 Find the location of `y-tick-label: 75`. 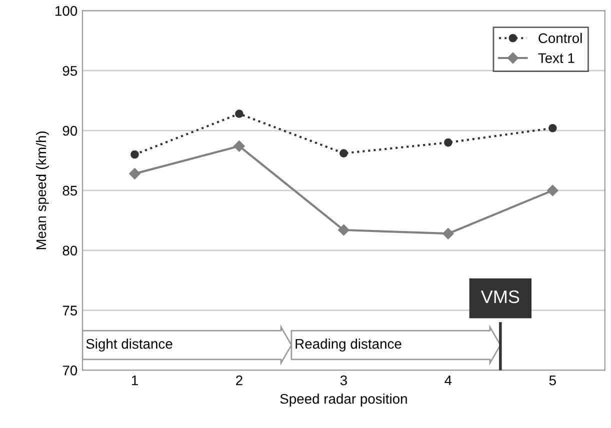

y-tick-label: 75 is located at coordinates (70, 311).